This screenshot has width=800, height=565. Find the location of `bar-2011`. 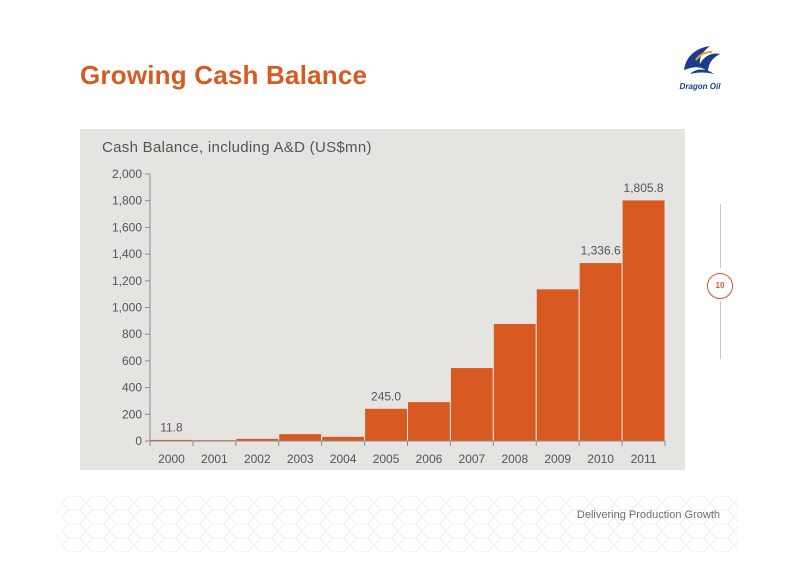

bar-2011 is located at coordinates (643, 320).